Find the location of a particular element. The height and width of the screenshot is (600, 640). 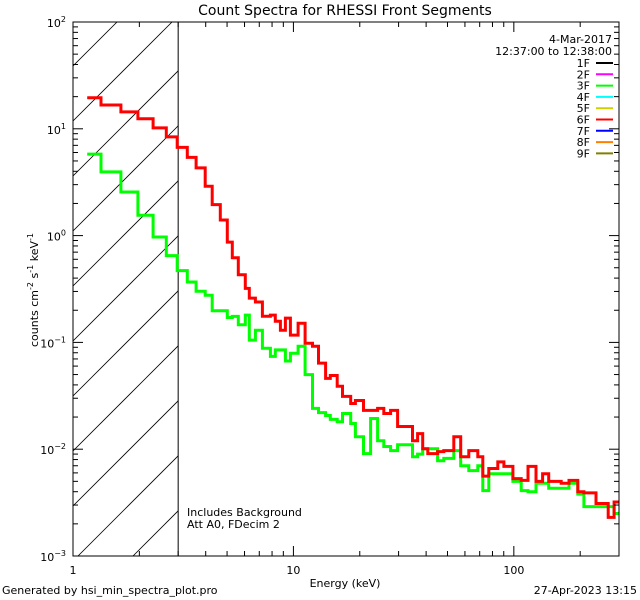

legend-entry-3f: 3F is located at coordinates (595, 86).